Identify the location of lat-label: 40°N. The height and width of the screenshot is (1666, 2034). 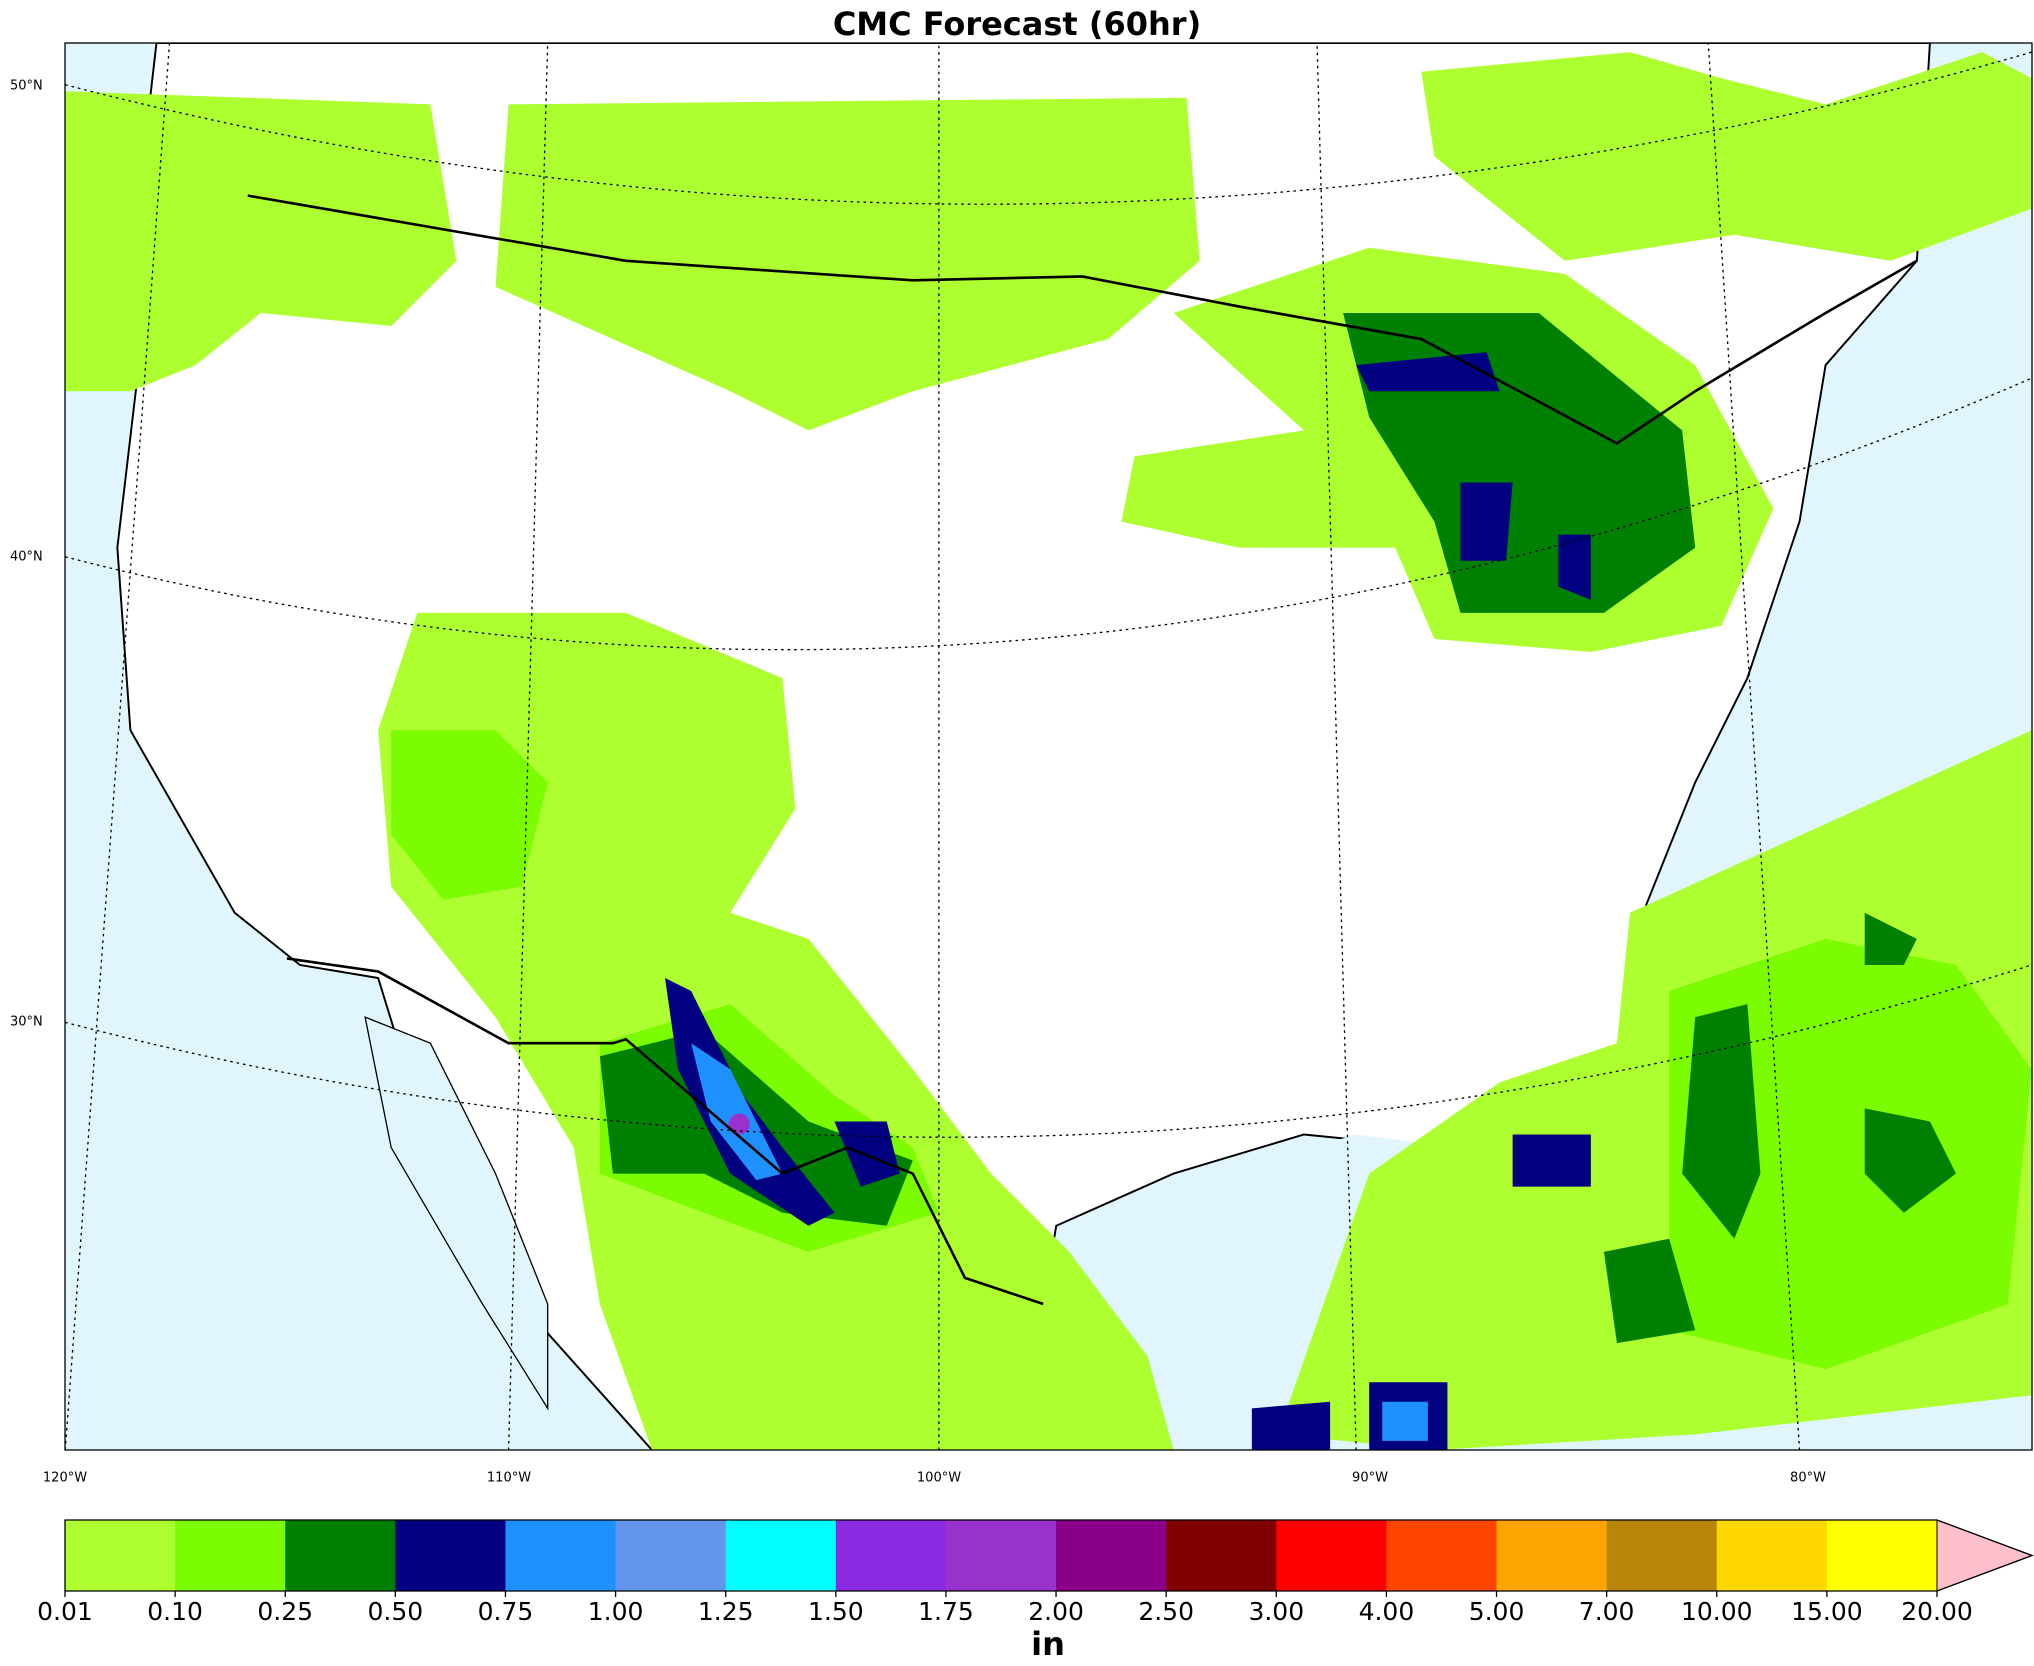
(26, 557).